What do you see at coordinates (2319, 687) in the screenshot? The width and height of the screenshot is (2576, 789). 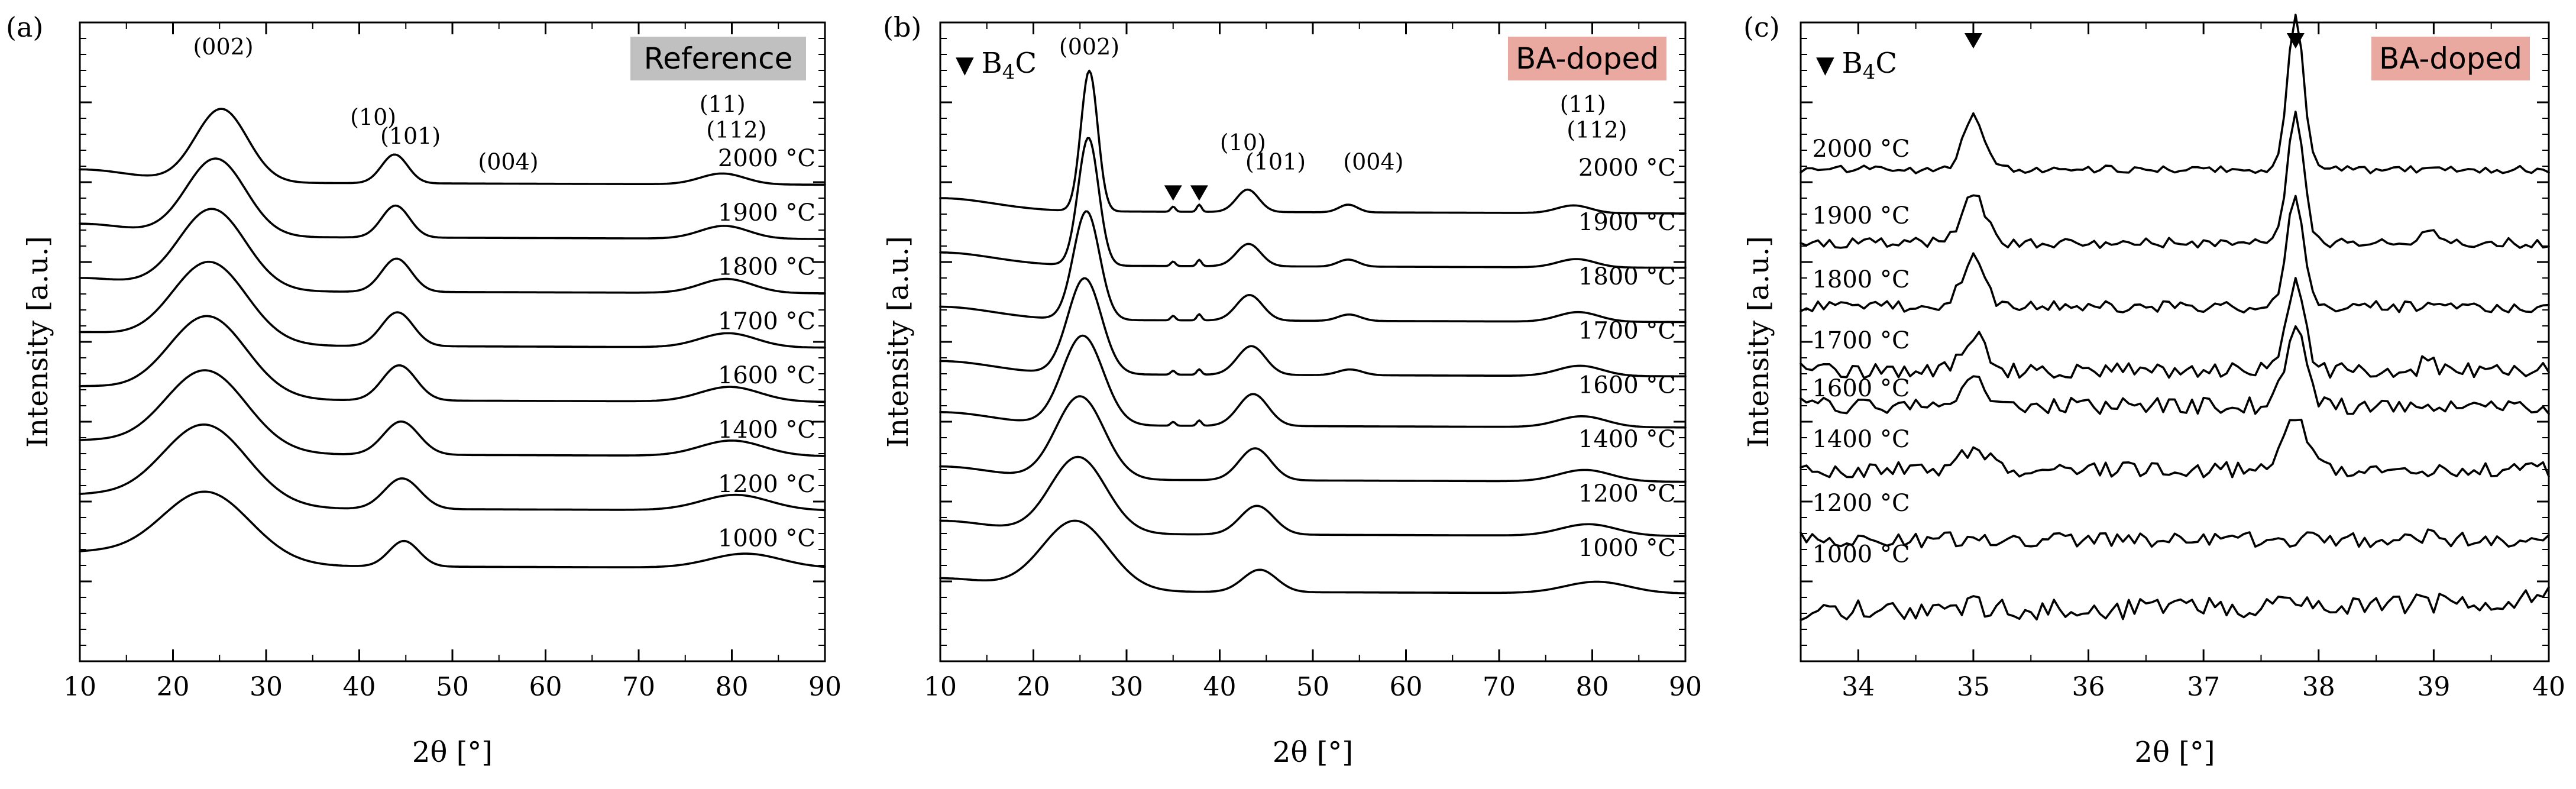 I see `x-tick-label: 38` at bounding box center [2319, 687].